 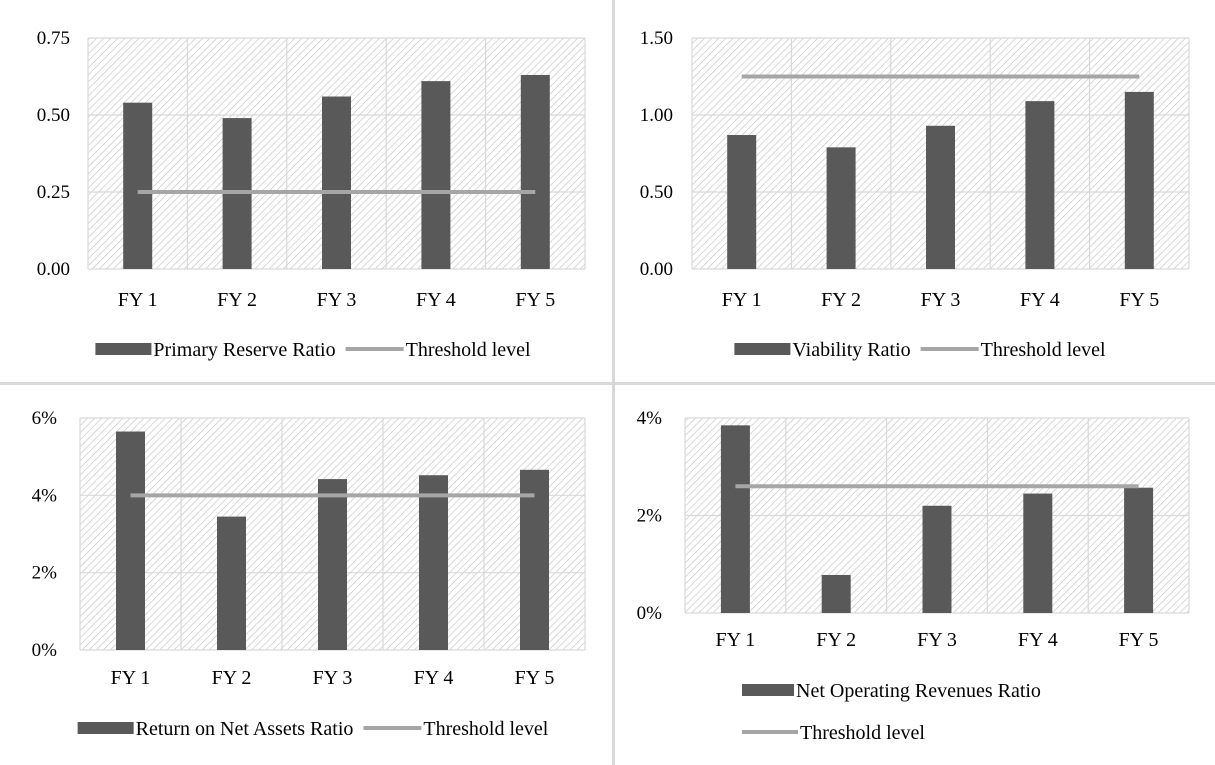 I want to click on y-tick-label: 1.50, so click(x=656, y=38).